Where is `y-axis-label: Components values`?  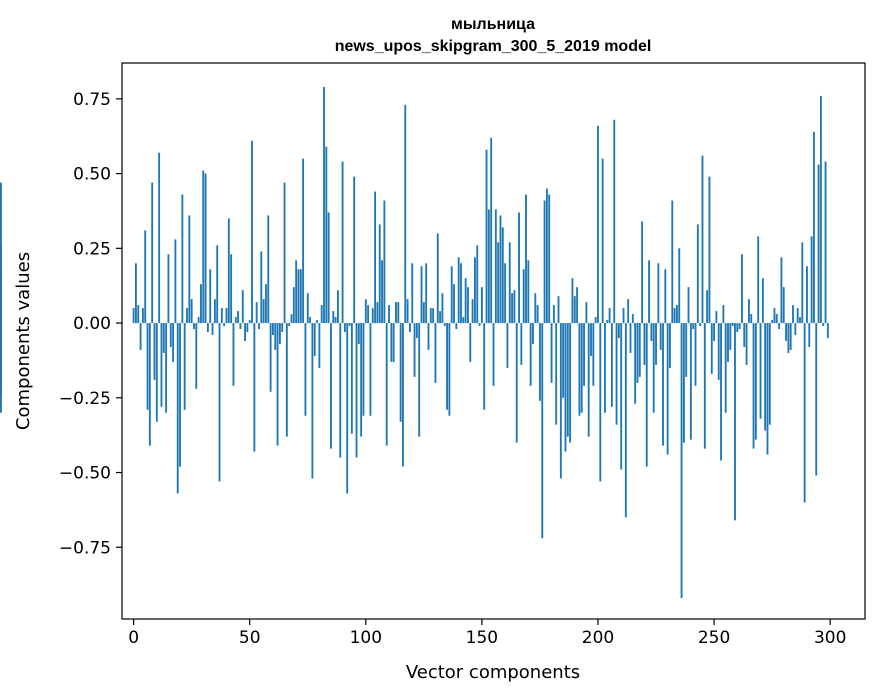 y-axis-label: Components values is located at coordinates (23, 341).